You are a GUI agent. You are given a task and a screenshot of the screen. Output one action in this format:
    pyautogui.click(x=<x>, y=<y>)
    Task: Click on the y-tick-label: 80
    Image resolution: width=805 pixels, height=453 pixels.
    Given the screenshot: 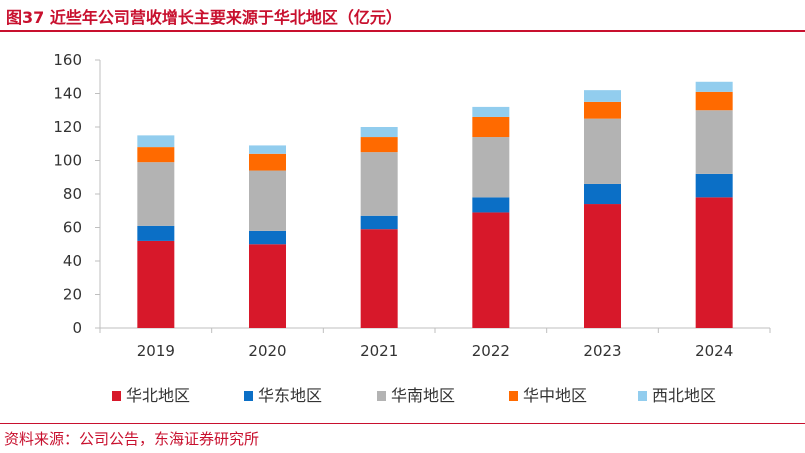 What is the action you would take?
    pyautogui.click(x=72, y=194)
    